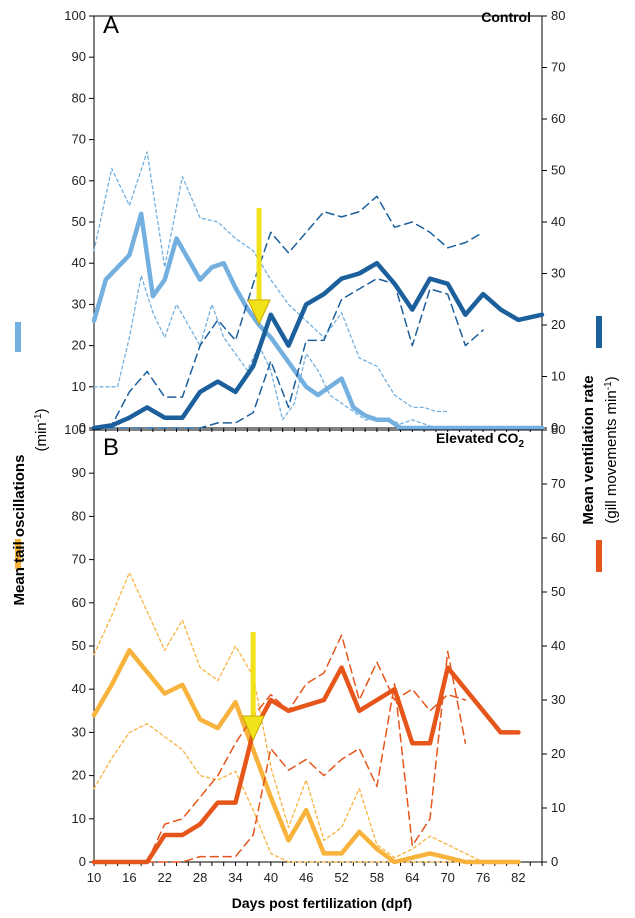  I want to click on panel-a-series-vent-dashed, so click(288, 353).